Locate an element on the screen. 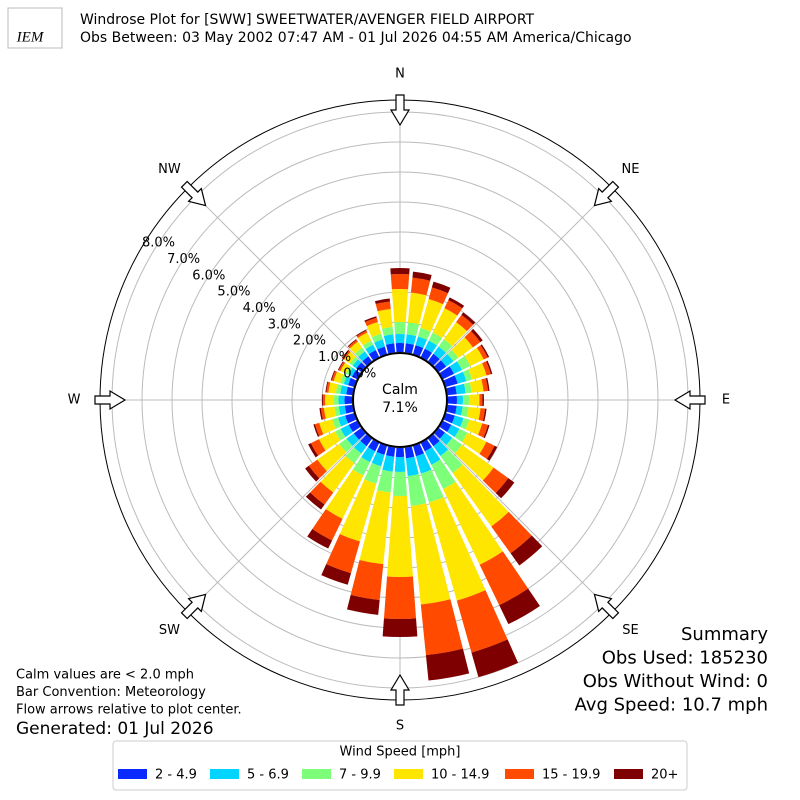  r-tick-label: 3.0% is located at coordinates (284, 324).